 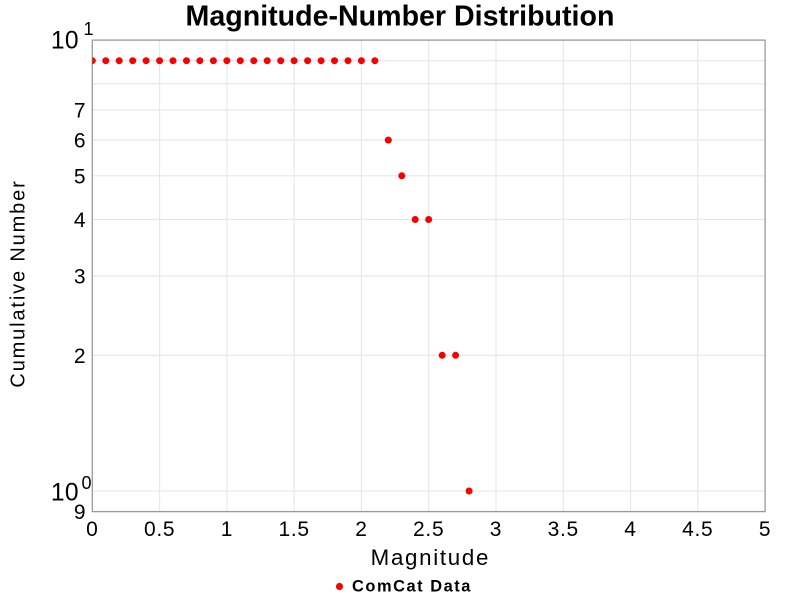 I want to click on svg-text: 4.5, so click(x=697, y=529).